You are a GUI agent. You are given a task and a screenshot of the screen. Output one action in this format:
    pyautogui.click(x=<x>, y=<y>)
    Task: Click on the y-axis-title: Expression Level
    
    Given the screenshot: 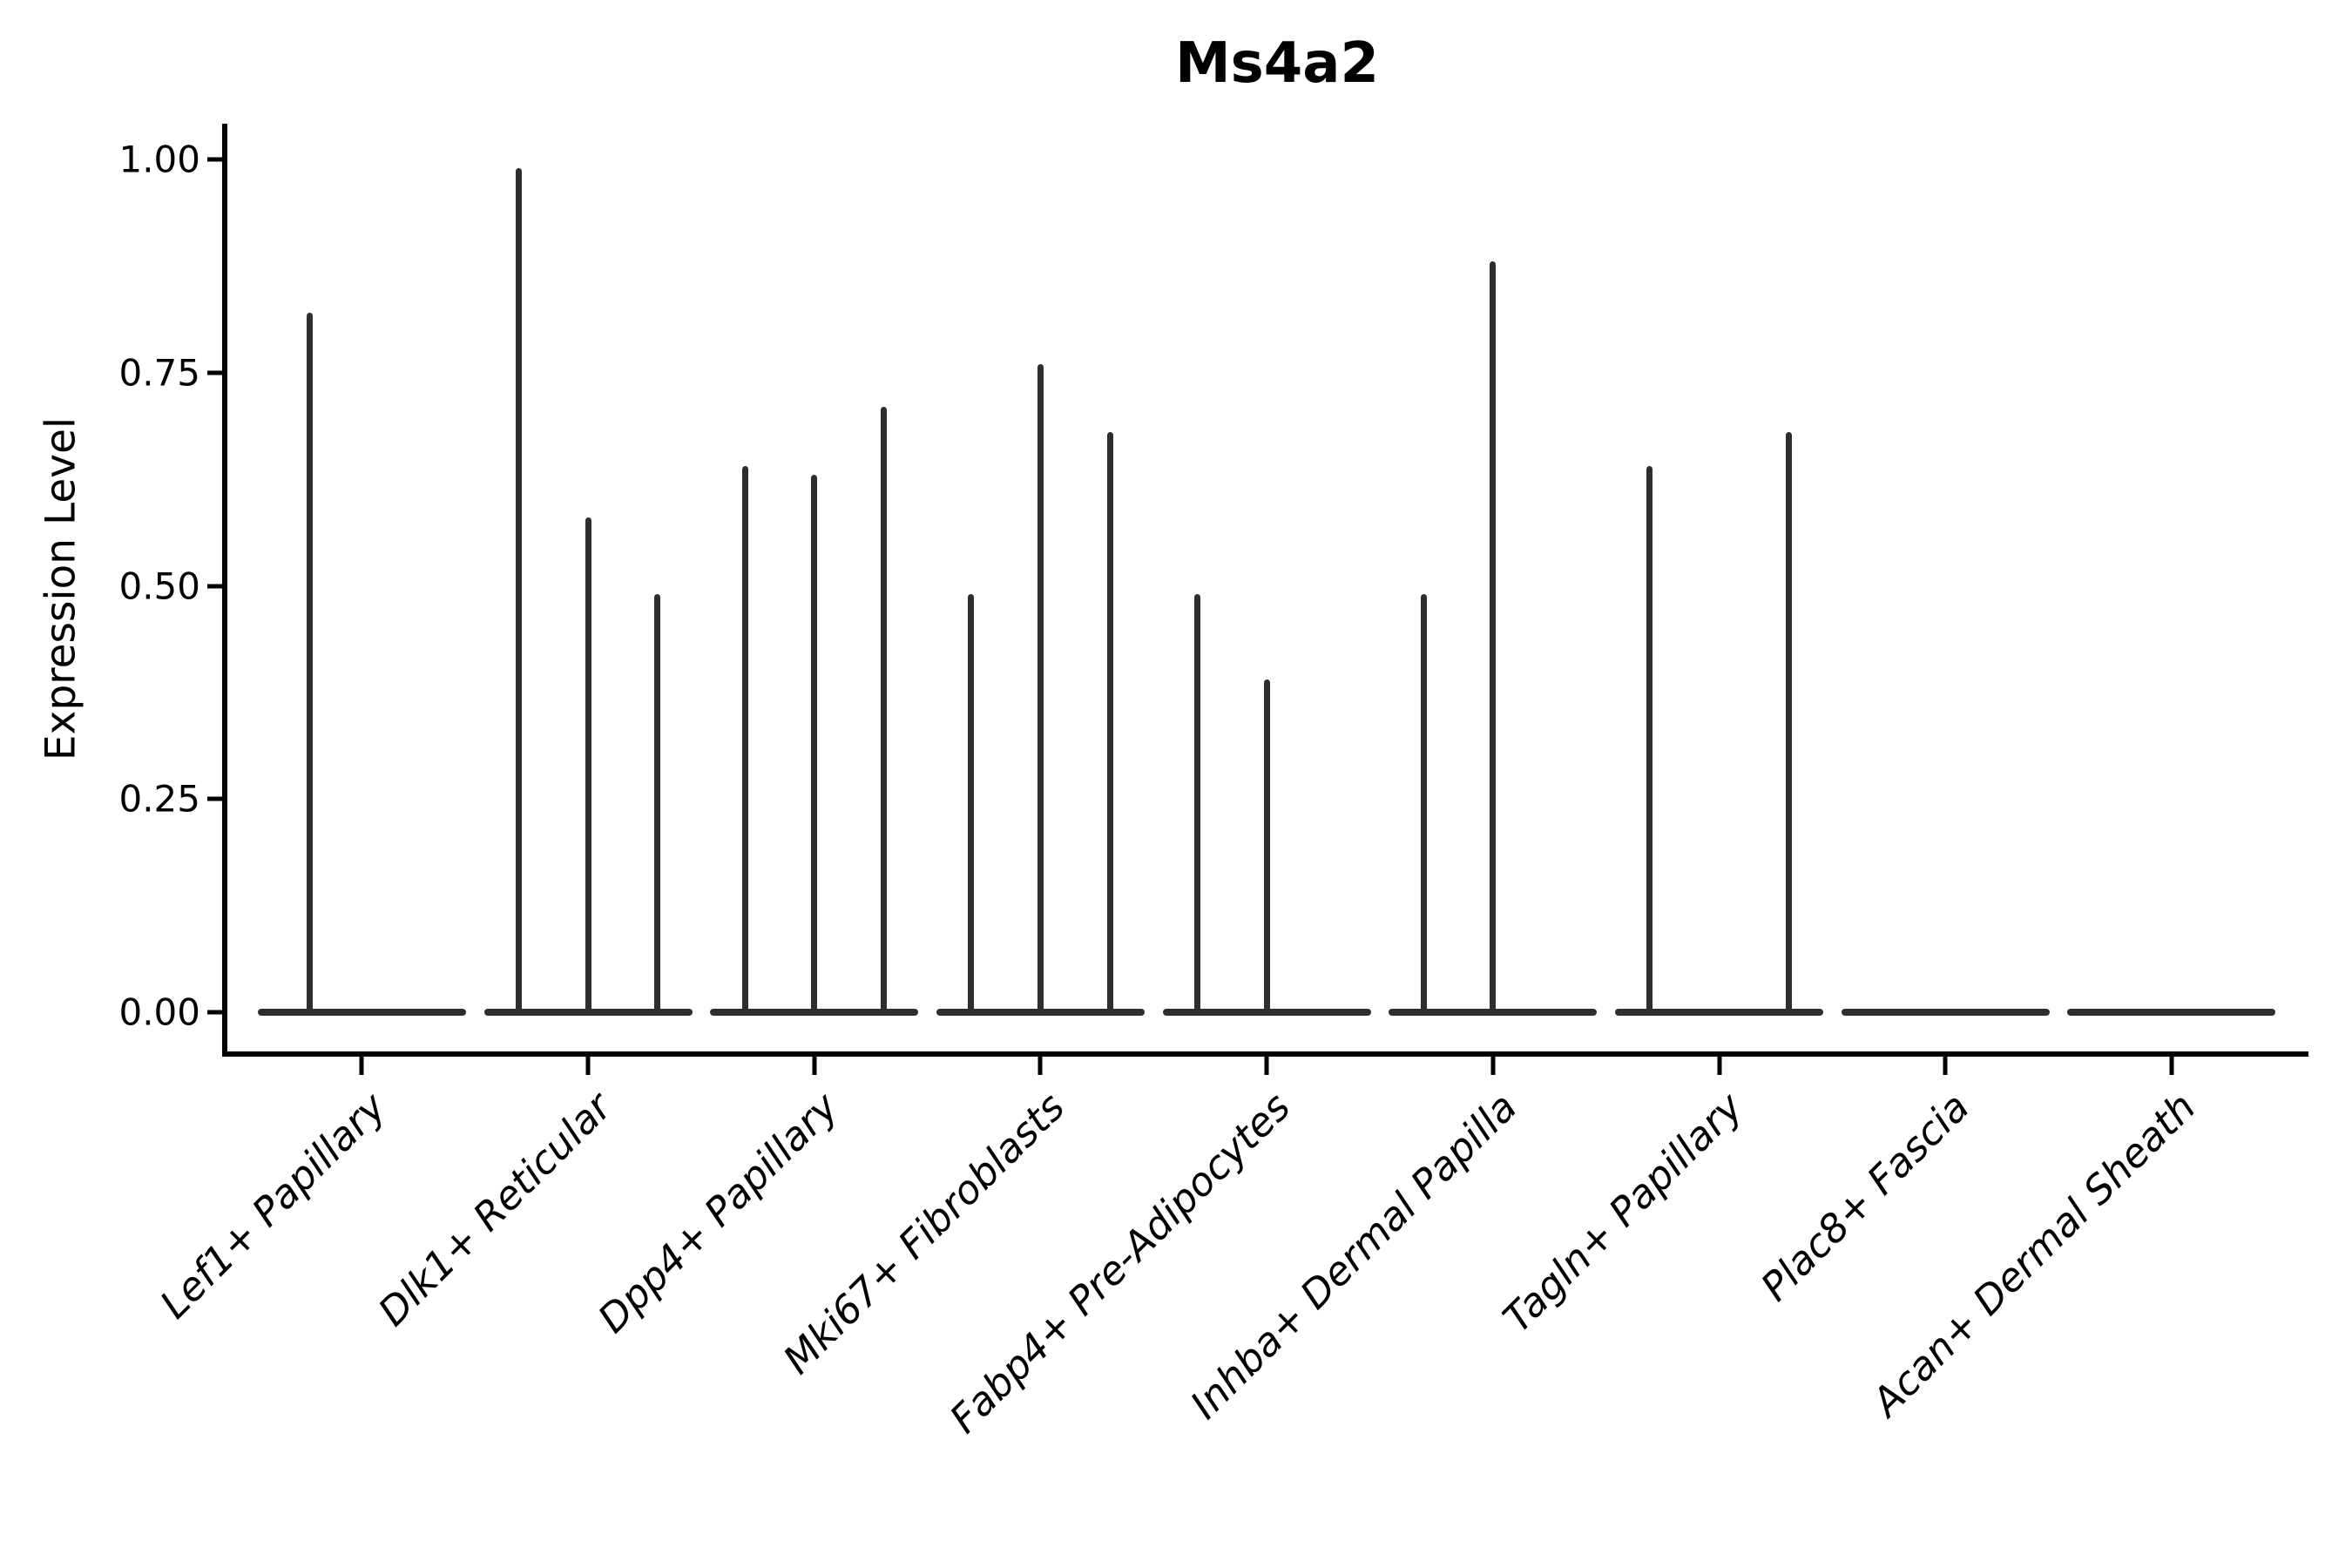 What is the action you would take?
    pyautogui.click(x=61, y=588)
    